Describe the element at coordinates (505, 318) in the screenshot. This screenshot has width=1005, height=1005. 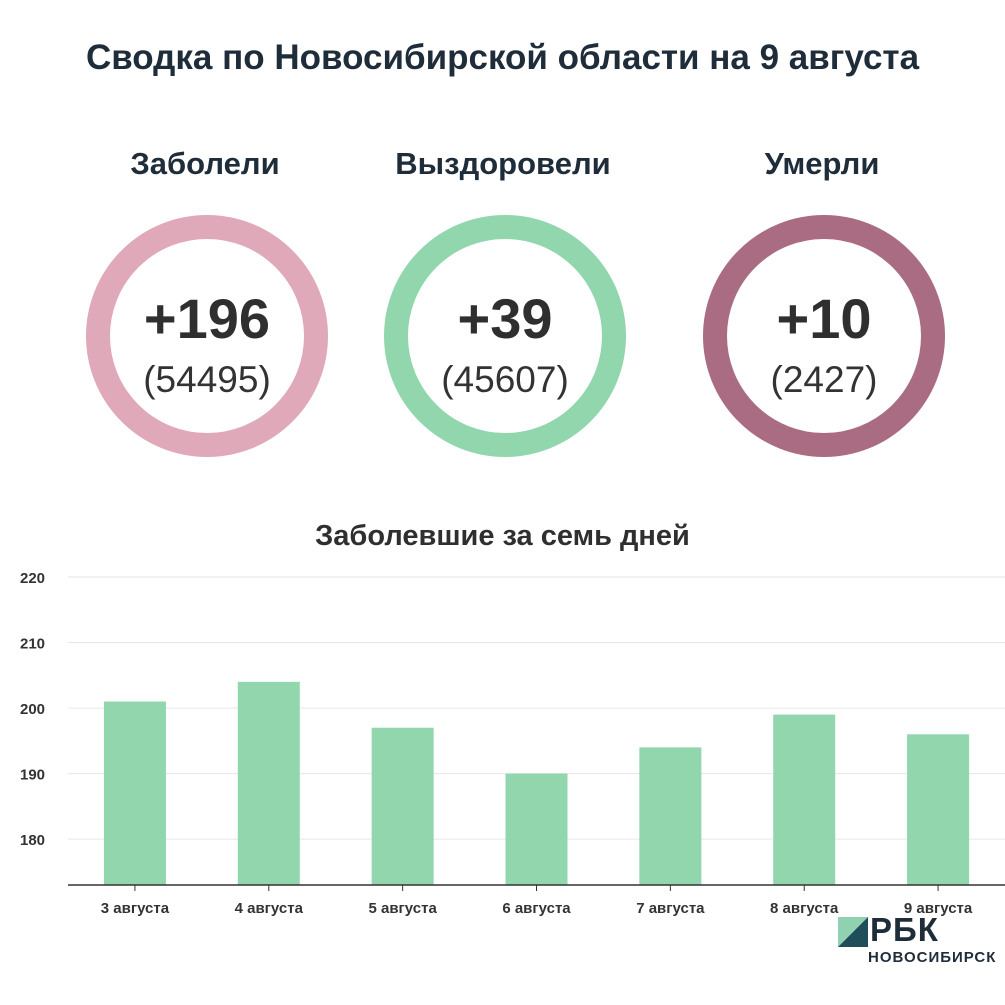
I see `delta-recovered: +39` at that location.